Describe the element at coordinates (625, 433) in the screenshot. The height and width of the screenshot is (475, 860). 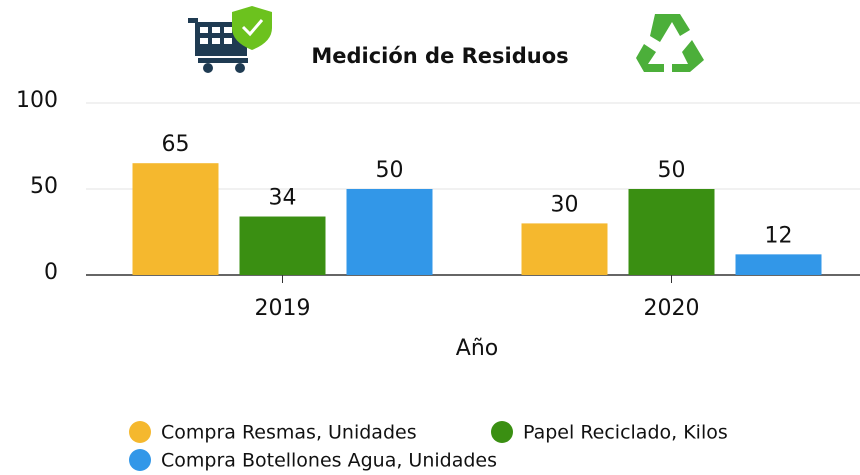
I see `legend-label: Papel Reciclado, Kilos` at that location.